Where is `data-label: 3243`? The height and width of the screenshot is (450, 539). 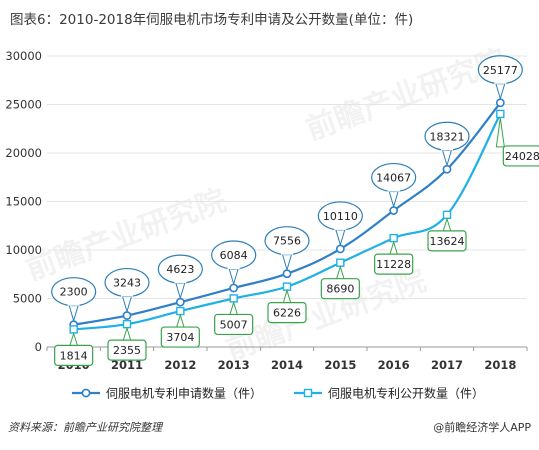 data-label: 3243 is located at coordinates (127, 283).